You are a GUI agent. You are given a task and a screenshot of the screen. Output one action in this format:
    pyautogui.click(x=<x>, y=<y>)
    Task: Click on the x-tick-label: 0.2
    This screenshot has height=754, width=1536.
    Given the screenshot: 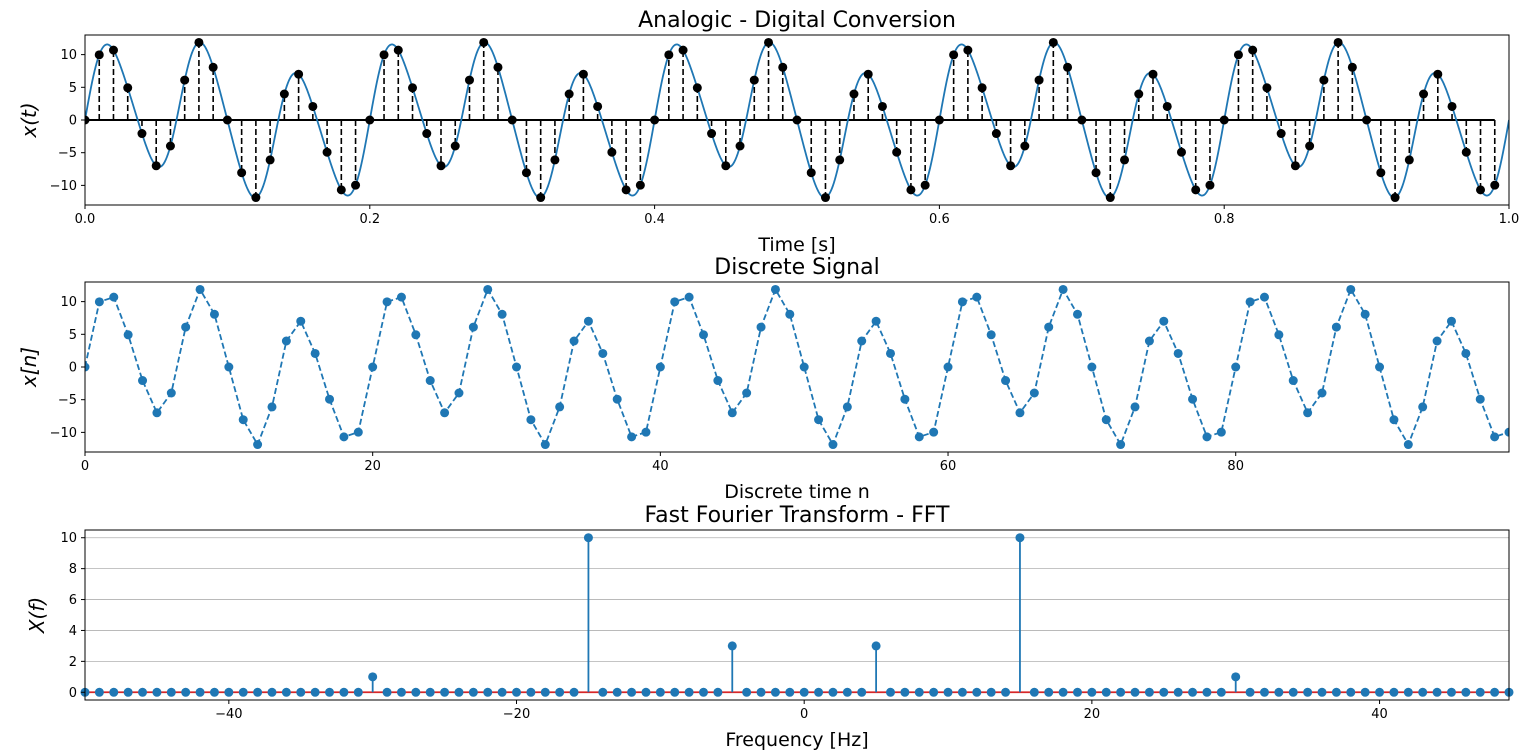 What is the action you would take?
    pyautogui.click(x=369, y=219)
    